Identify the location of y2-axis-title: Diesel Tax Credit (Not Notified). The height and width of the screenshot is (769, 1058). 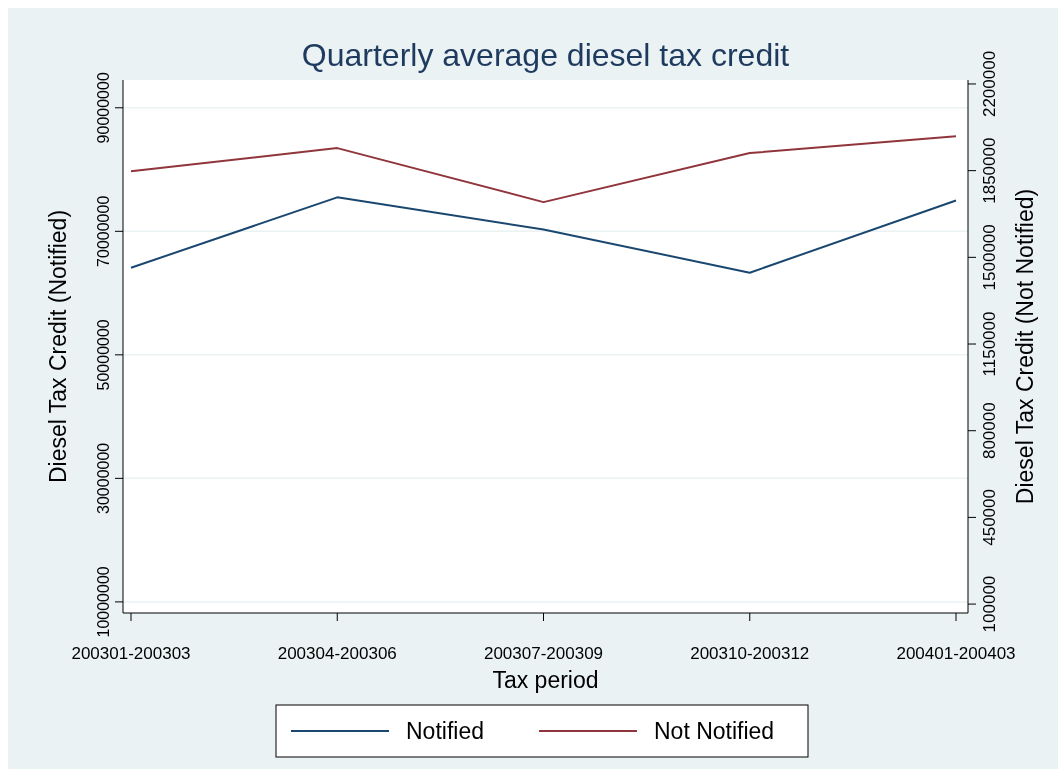
(1025, 346).